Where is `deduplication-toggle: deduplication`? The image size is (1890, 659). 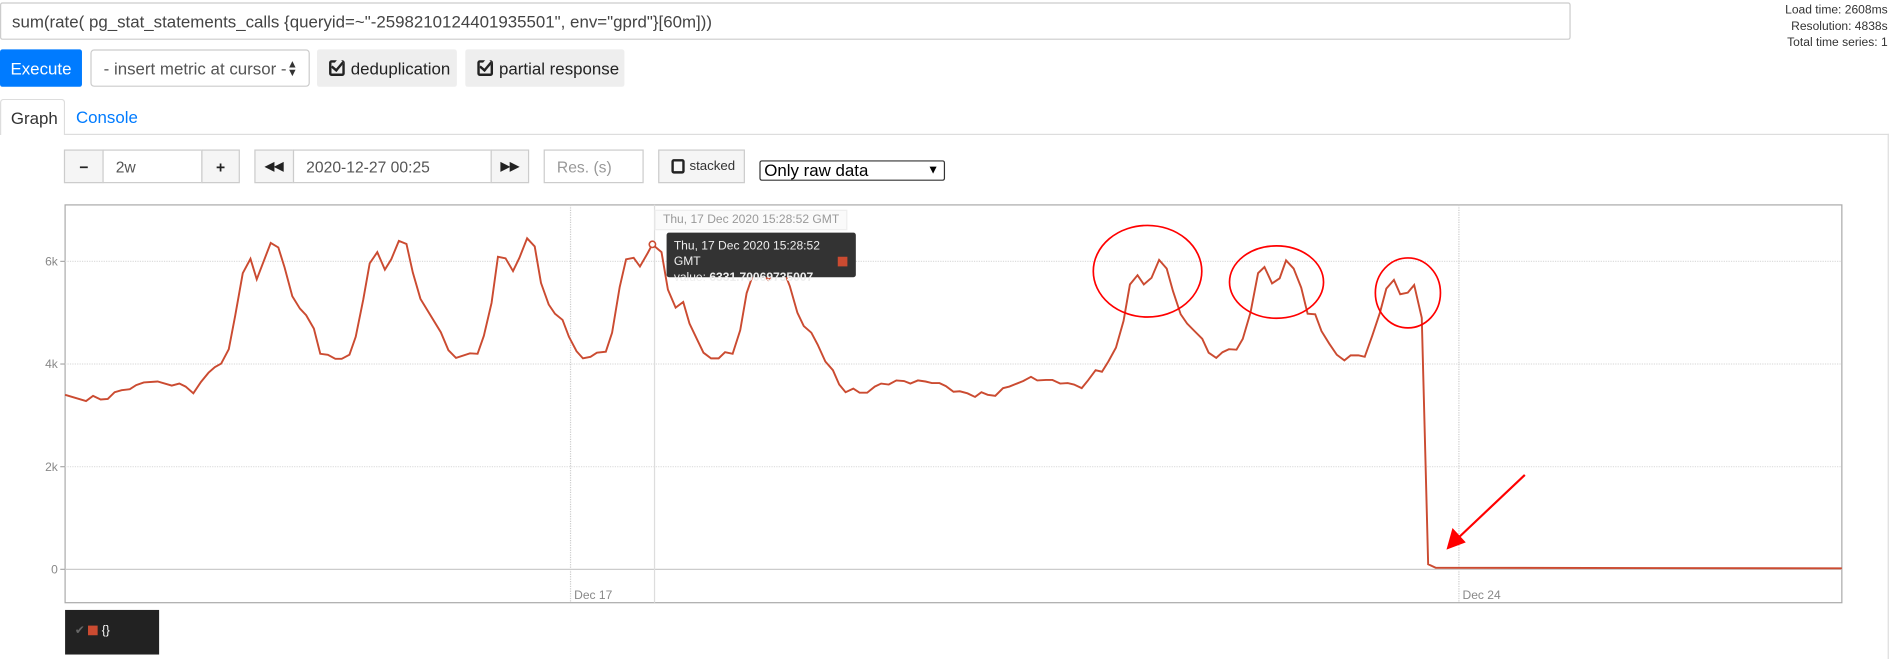 deduplication-toggle: deduplication is located at coordinates (387, 68).